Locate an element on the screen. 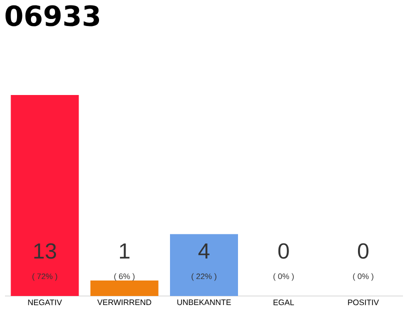 Image resolution: width=410 pixels, height=320 pixels. chart-title: 06933 is located at coordinates (53, 15).